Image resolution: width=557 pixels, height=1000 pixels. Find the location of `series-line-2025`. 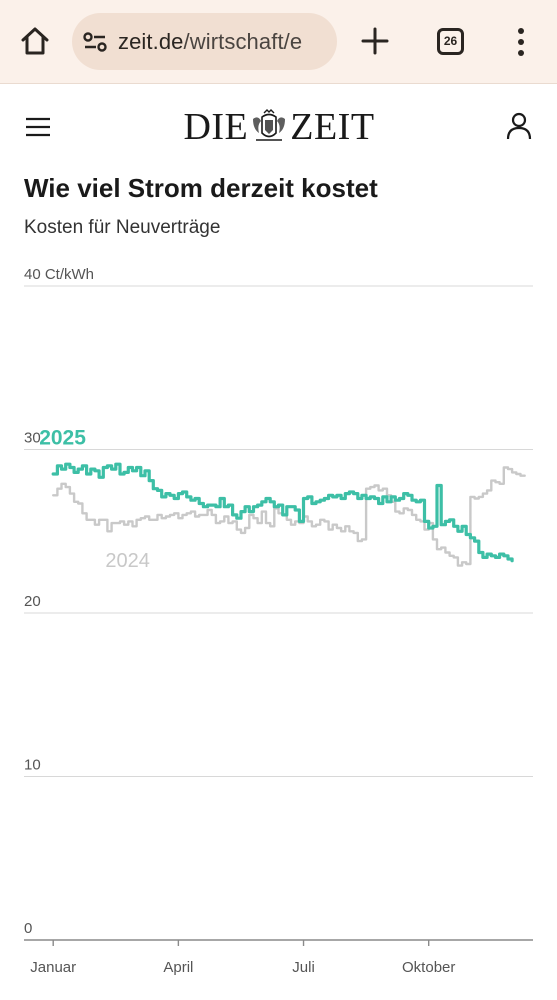

series-line-2025 is located at coordinates (282, 512).